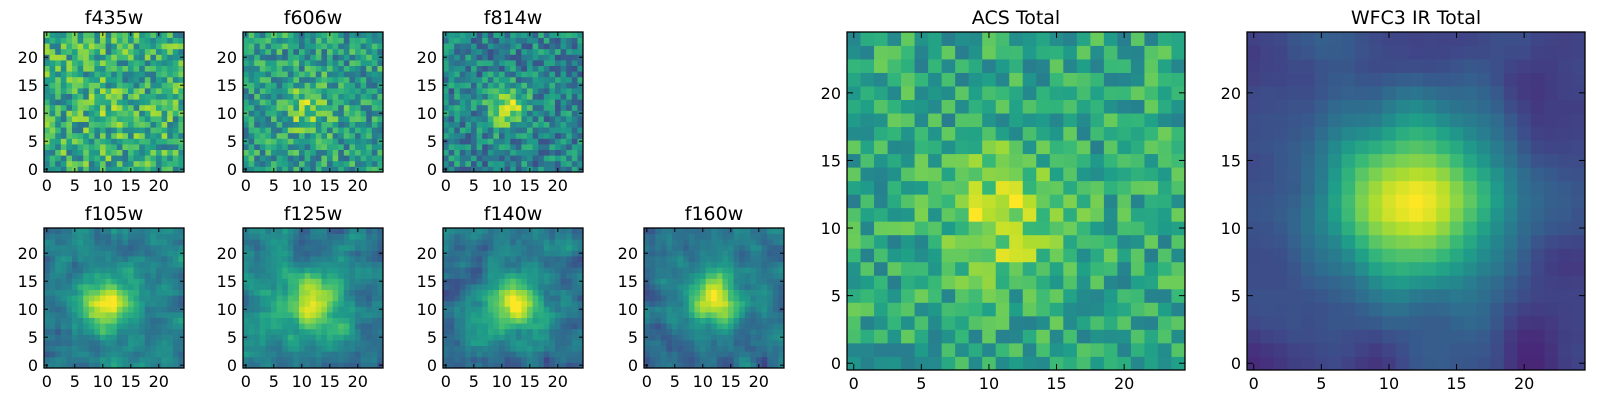 The width and height of the screenshot is (1600, 400). What do you see at coordinates (28, 113) in the screenshot?
I see `y-tick-label: 10` at bounding box center [28, 113].